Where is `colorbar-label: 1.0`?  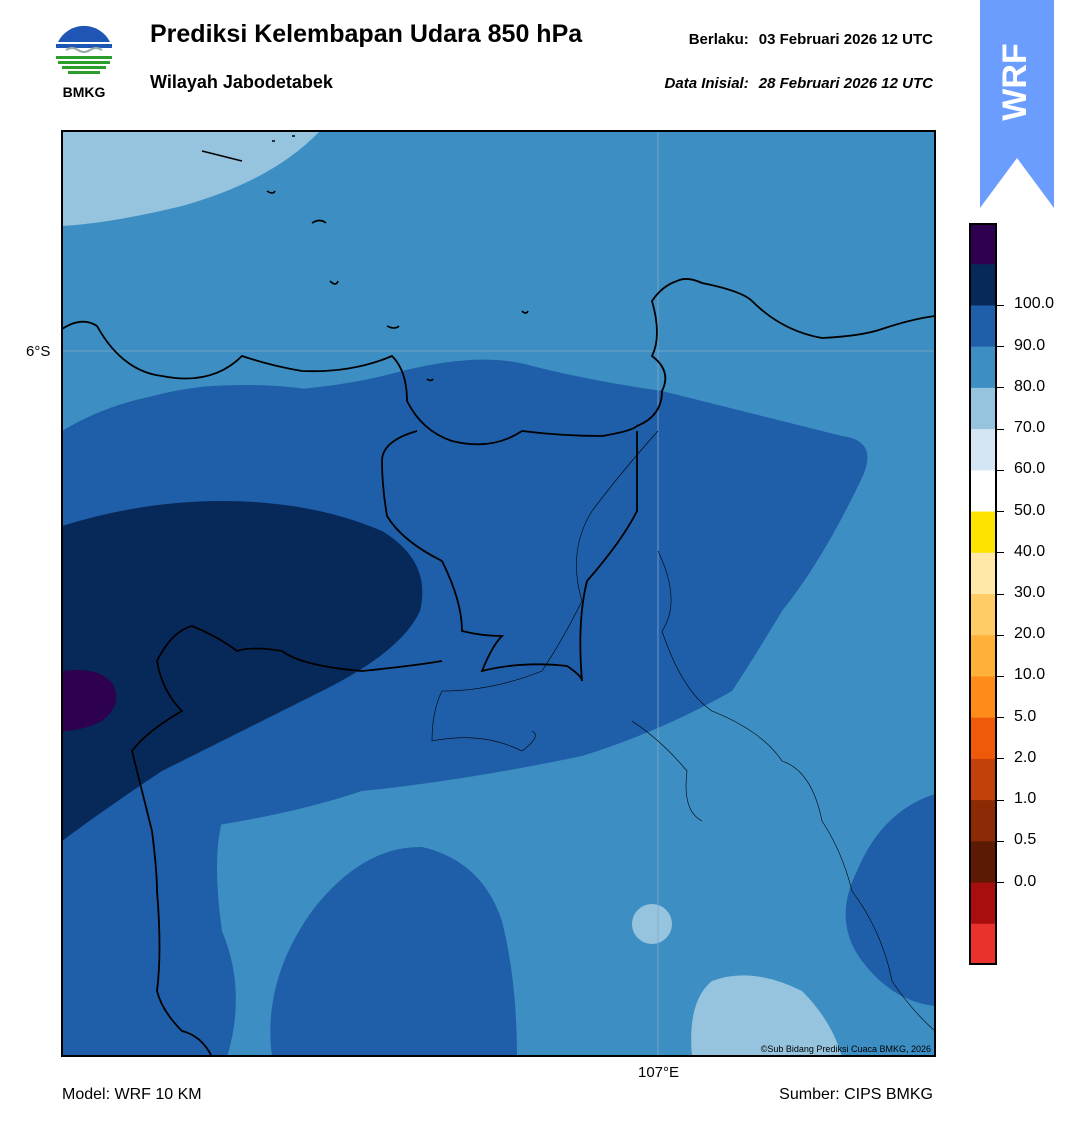 colorbar-label: 1.0 is located at coordinates (1025, 799).